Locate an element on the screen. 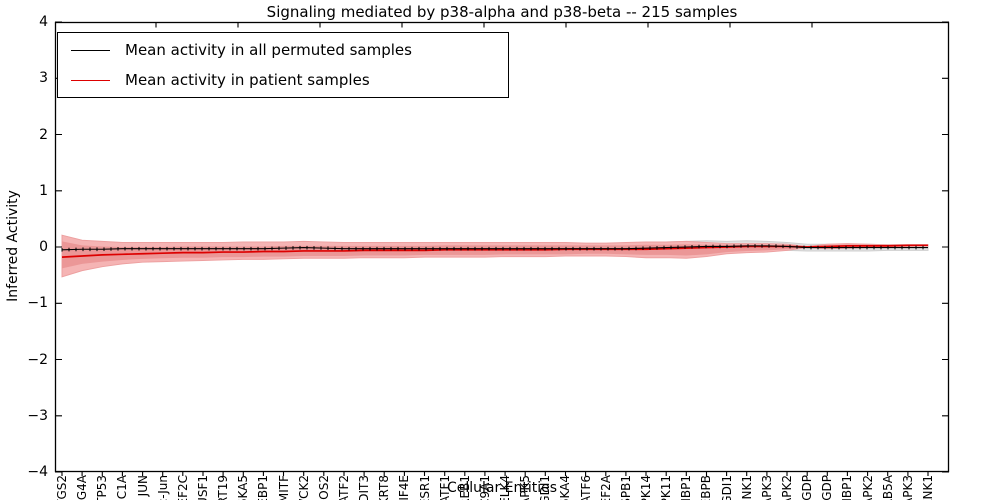 This screenshot has width=1000, height=500. permuted-mean-line is located at coordinates (494, 248).